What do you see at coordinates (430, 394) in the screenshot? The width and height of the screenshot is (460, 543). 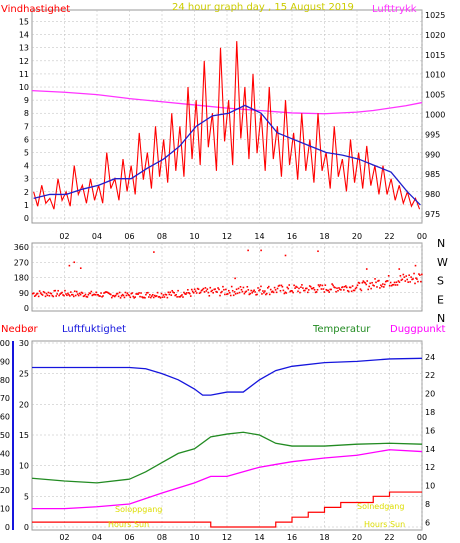 I see `temperature-tick: 20` at bounding box center [430, 394].